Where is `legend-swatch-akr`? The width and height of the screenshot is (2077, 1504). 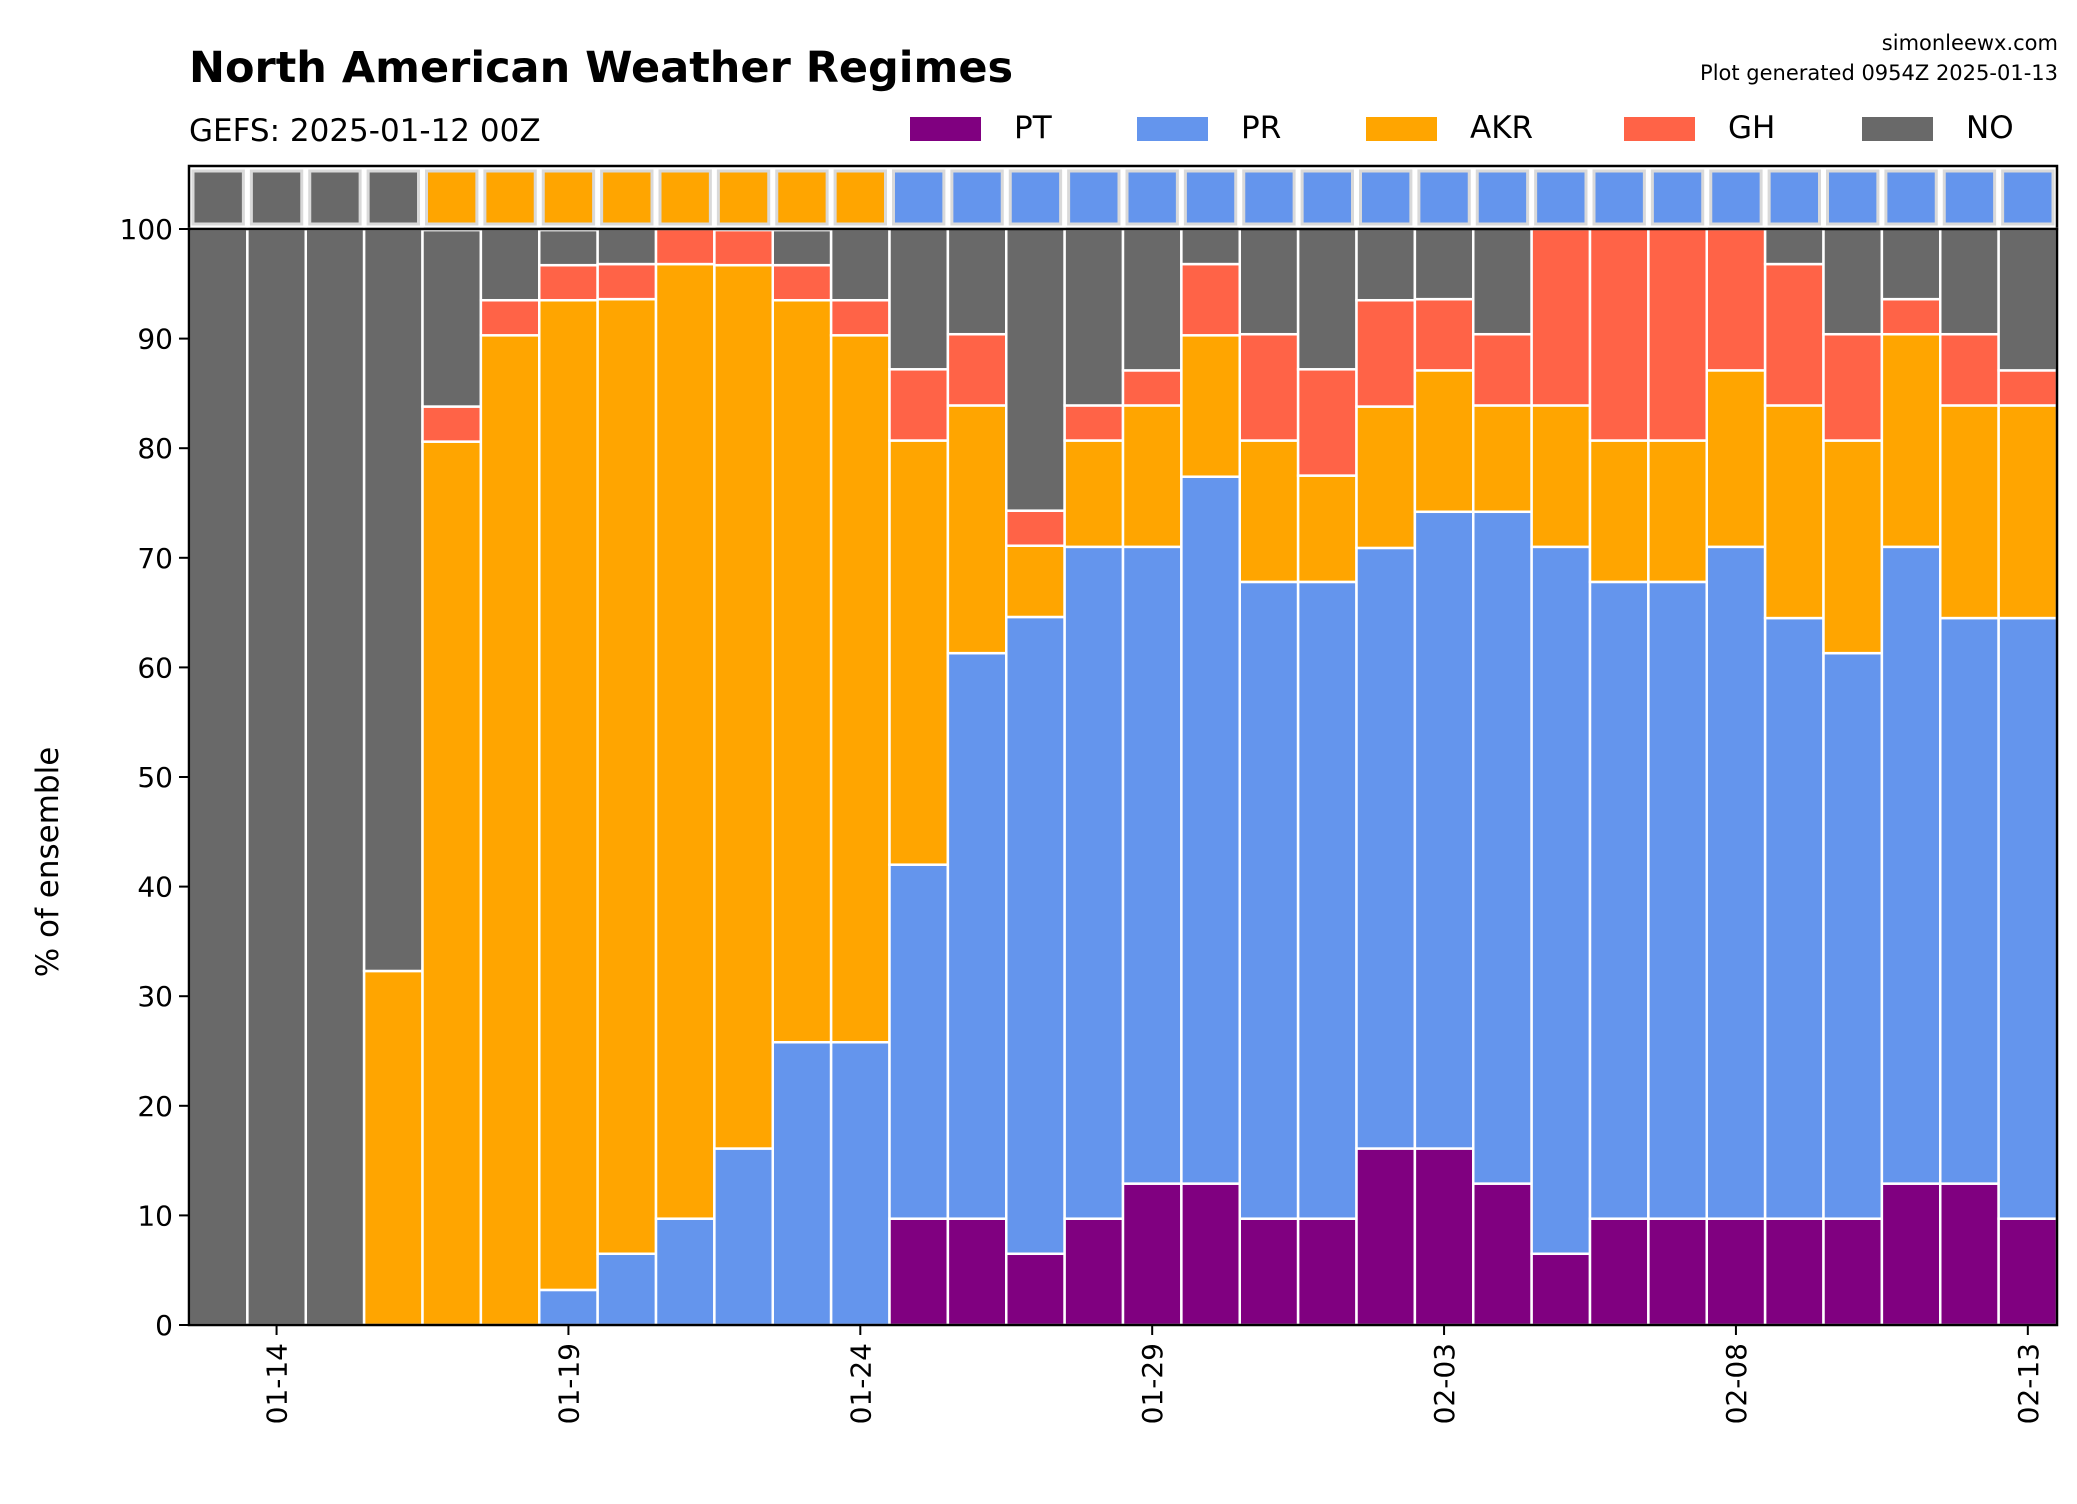 legend-swatch-akr is located at coordinates (1401, 129).